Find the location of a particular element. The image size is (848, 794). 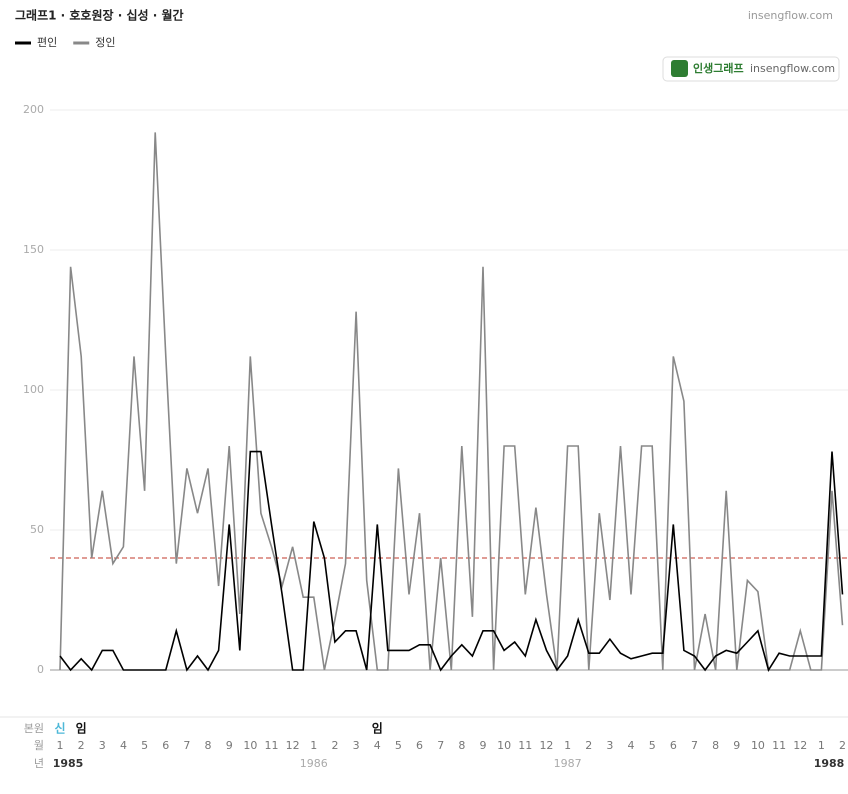

badge-box is located at coordinates (751, 69).